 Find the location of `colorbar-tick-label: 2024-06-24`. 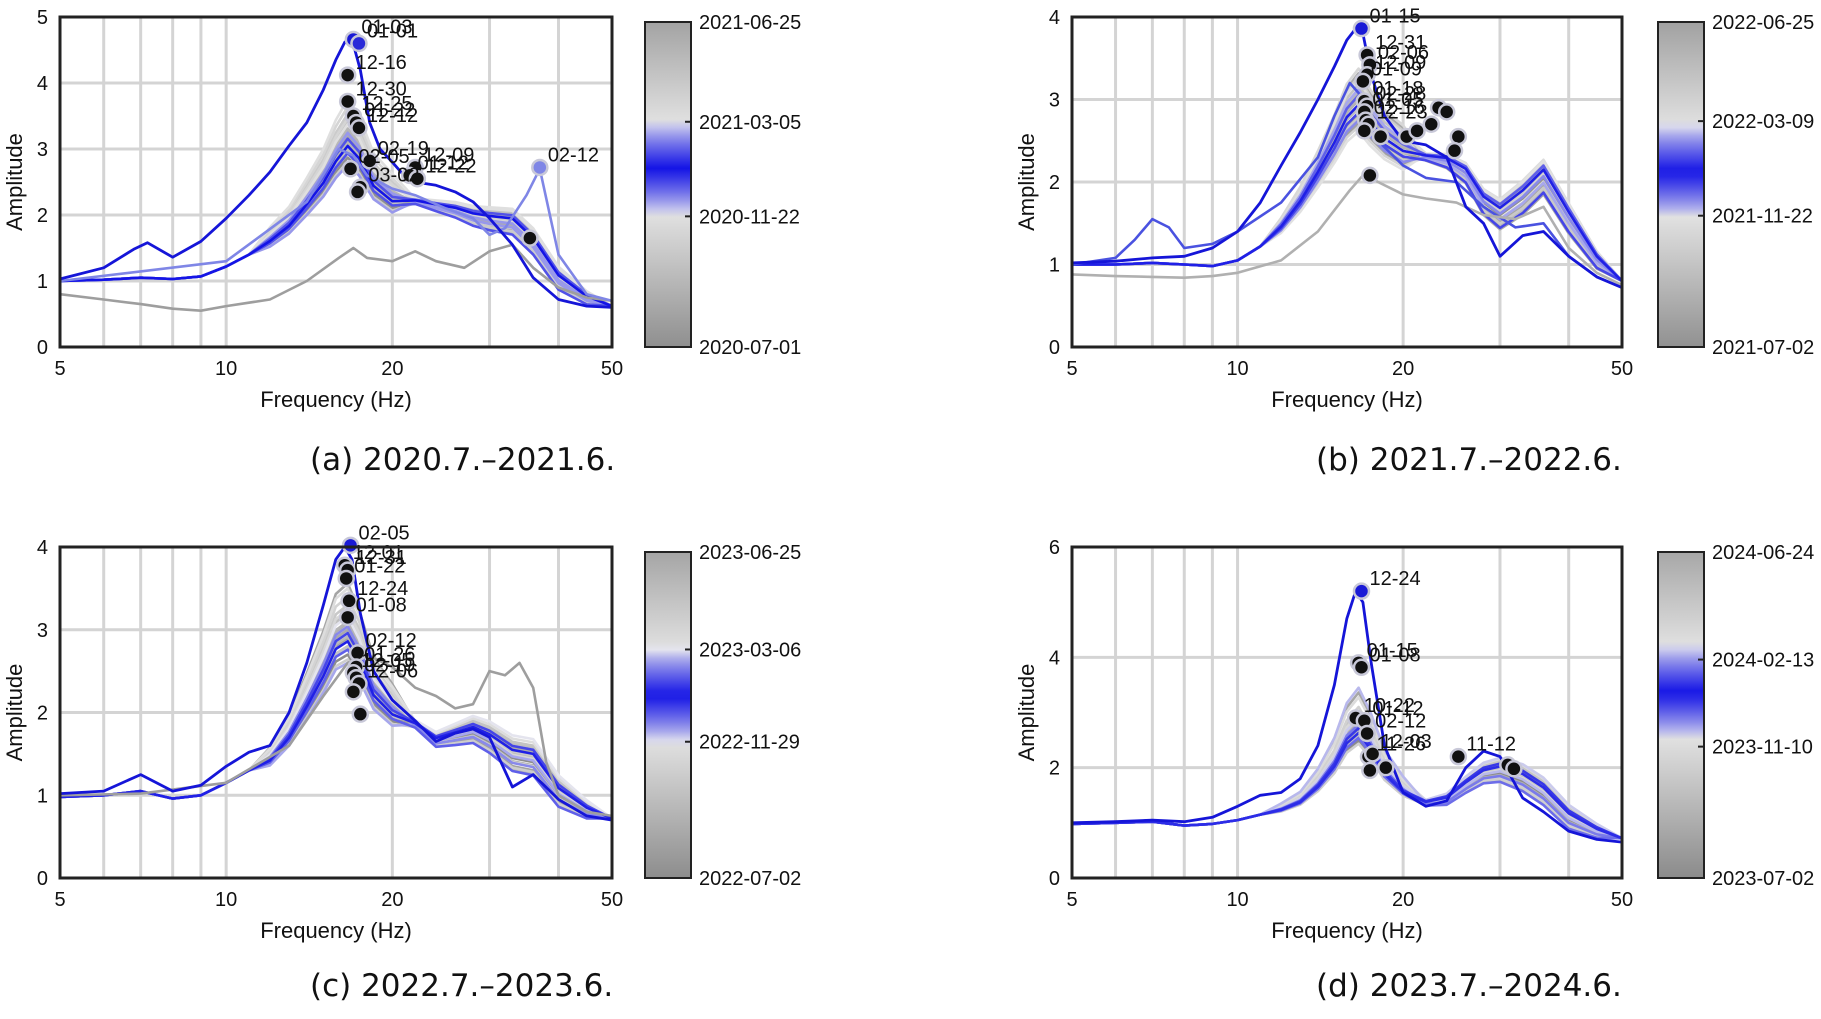

colorbar-tick-label: 2024-06-24 is located at coordinates (1763, 553).